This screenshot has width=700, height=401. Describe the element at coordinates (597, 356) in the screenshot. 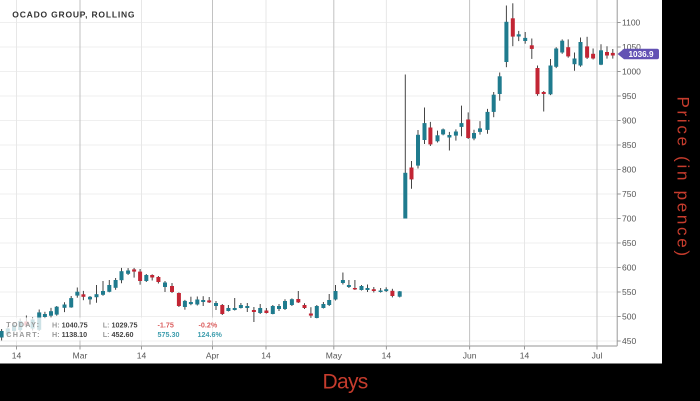

I see `svg-text: Jul` at that location.